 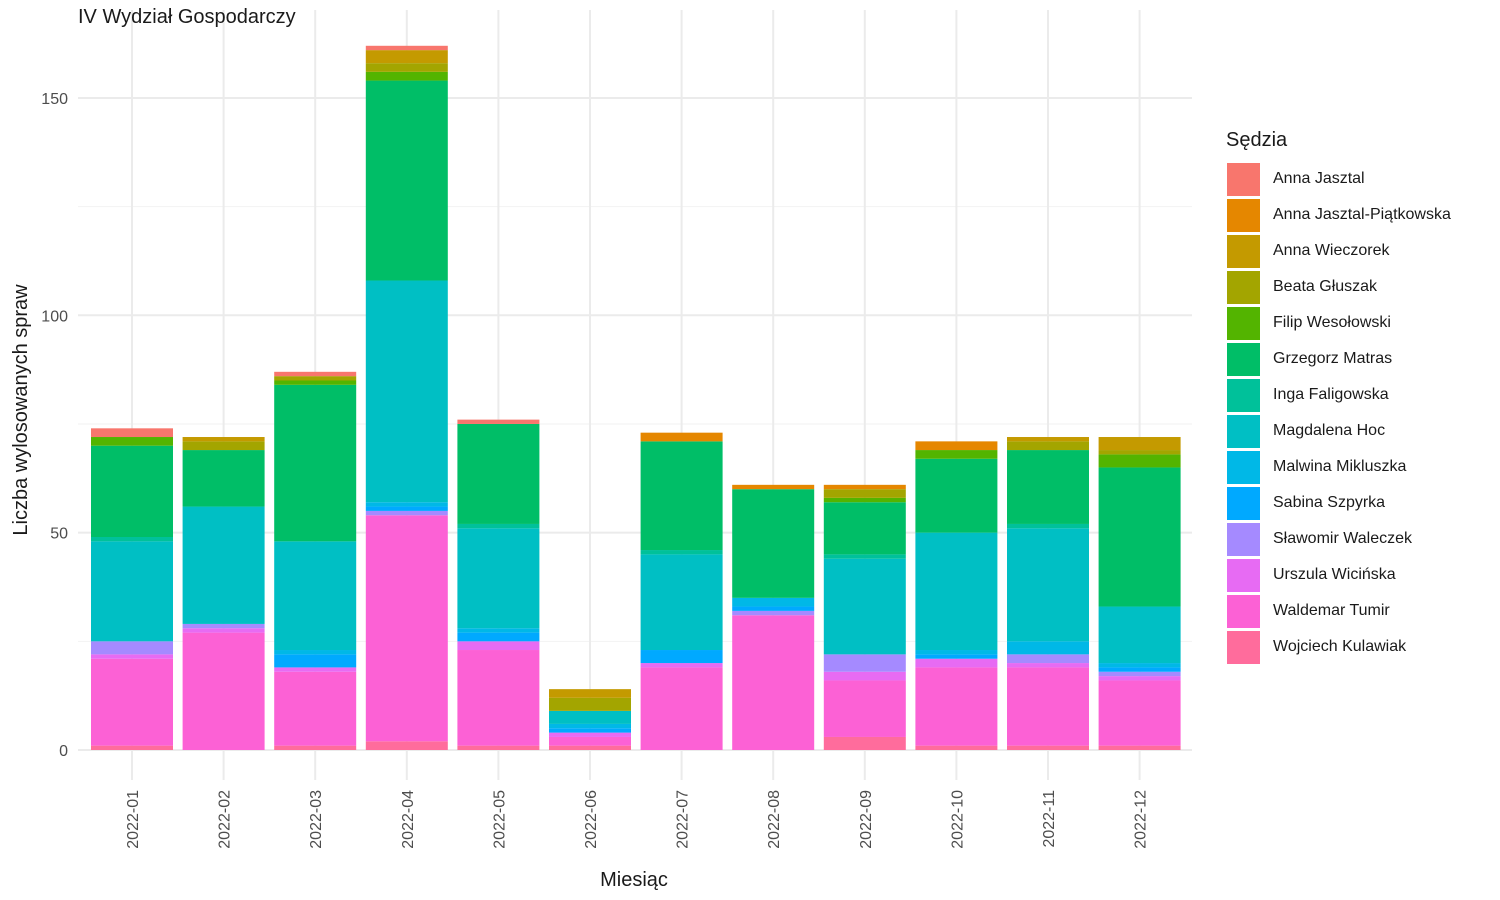 What do you see at coordinates (634, 880) in the screenshot?
I see `x-axis-label: Miesiąc` at bounding box center [634, 880].